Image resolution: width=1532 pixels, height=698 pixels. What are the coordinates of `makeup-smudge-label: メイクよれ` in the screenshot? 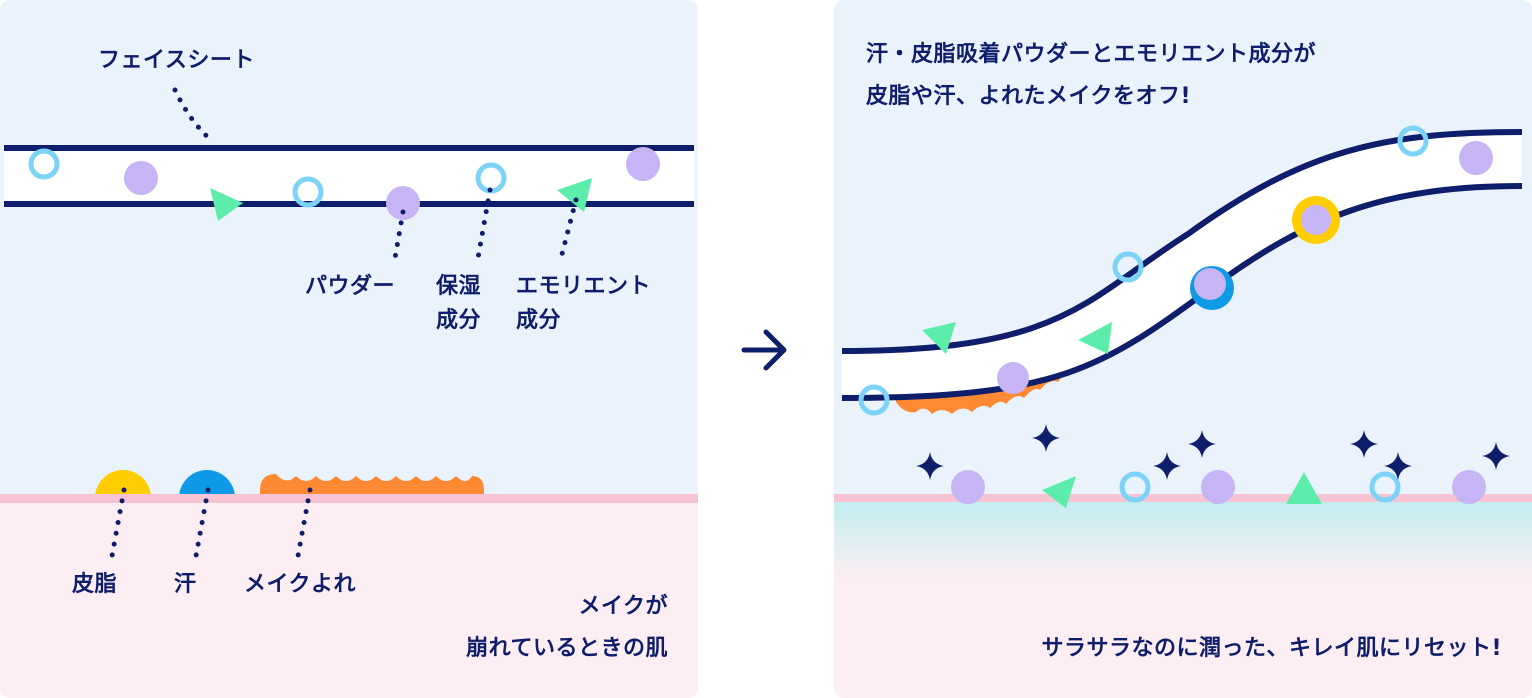 It's located at (300, 584).